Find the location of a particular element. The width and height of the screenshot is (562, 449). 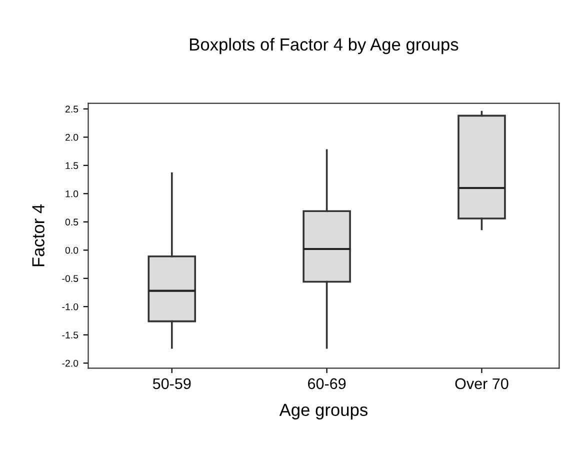

y-tick-label: -0.5 is located at coordinates (70, 278).